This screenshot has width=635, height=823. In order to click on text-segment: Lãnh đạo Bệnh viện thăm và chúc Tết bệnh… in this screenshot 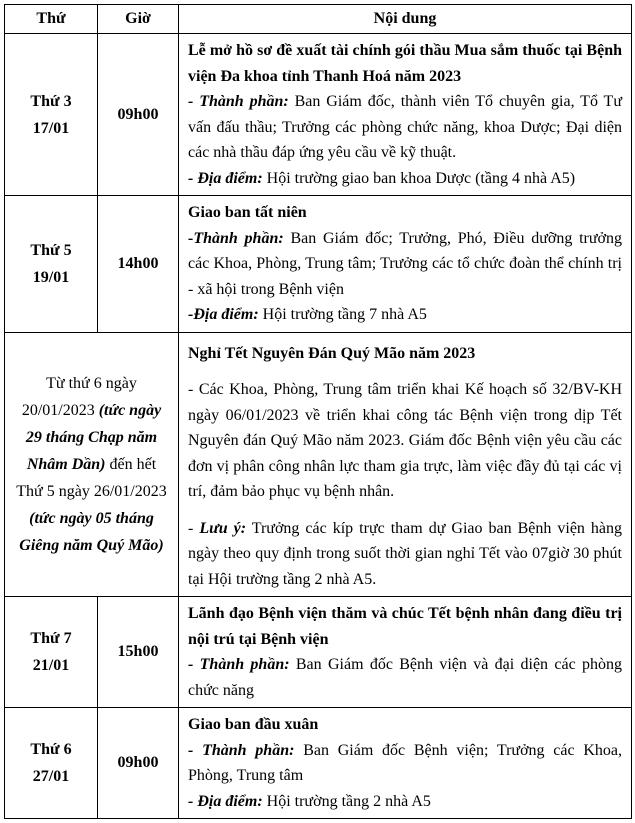, I will do `click(405, 626)`.